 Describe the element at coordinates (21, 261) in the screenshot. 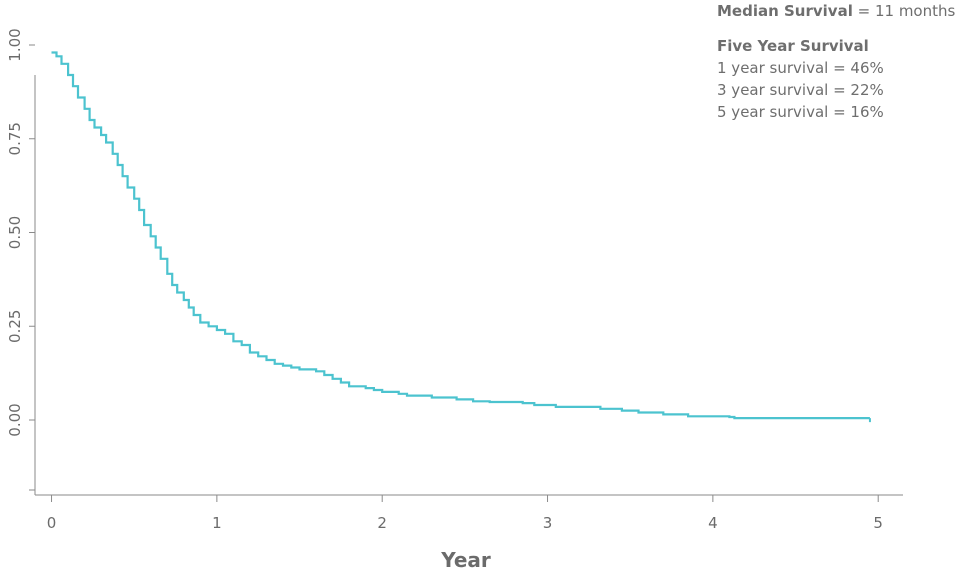

I see `y-axis: 0.00 0.25 0.50 0.75 1.00` at that location.